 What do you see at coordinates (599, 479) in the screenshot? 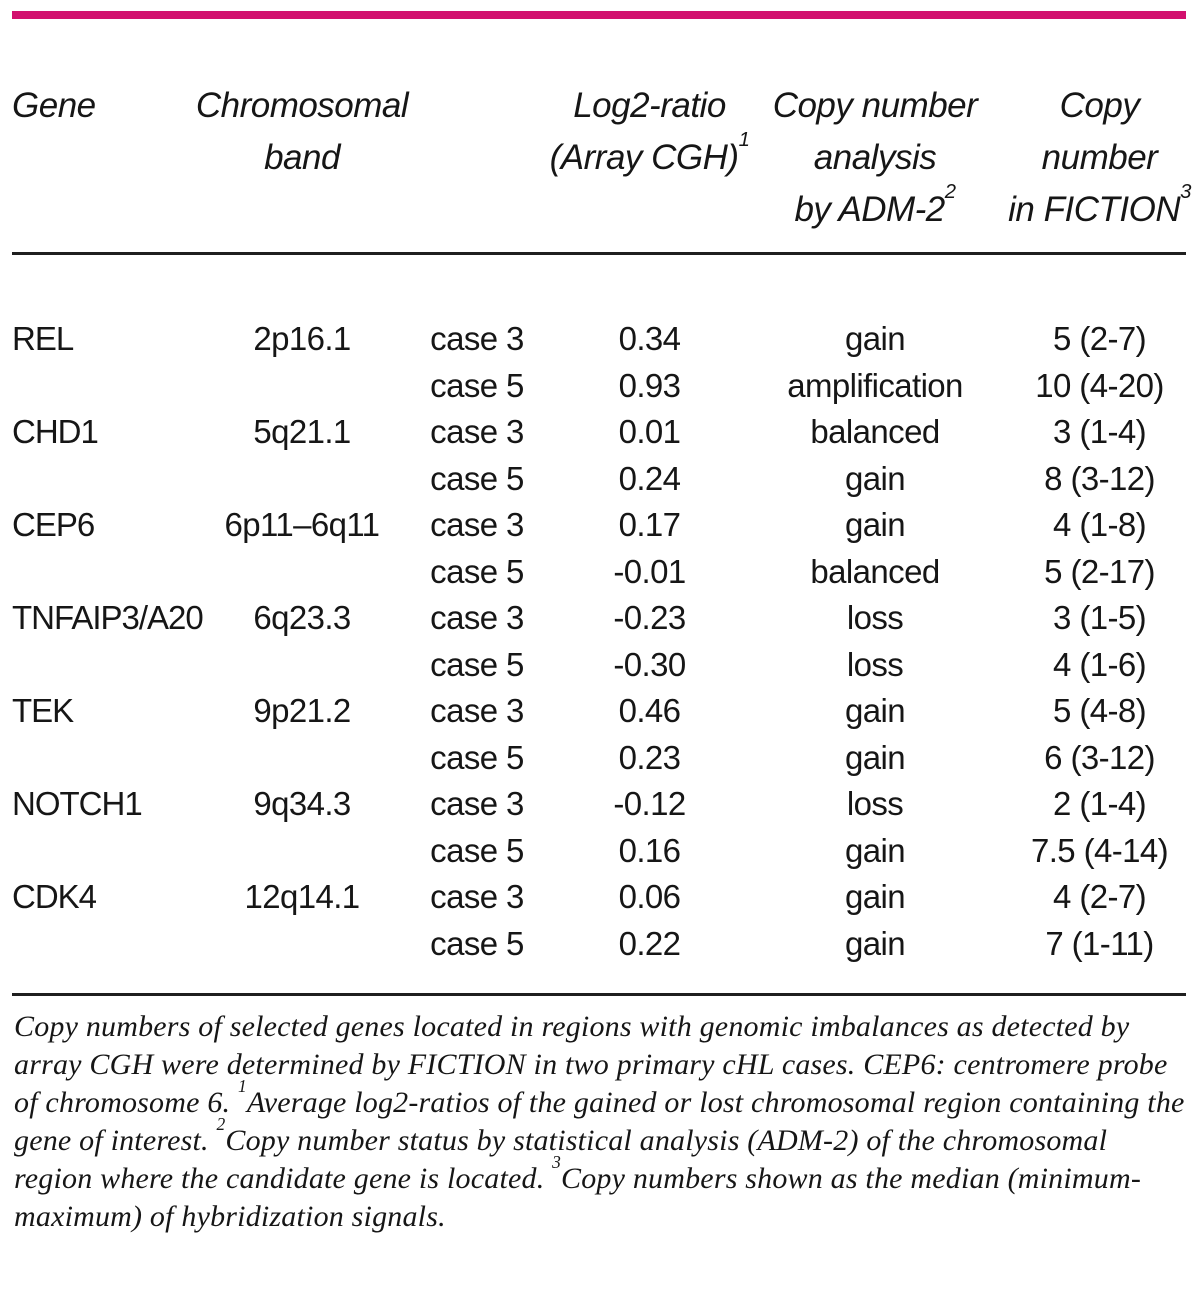
I see `table-row: case 5 0.24 gain 8 (3-12)` at bounding box center [599, 479].